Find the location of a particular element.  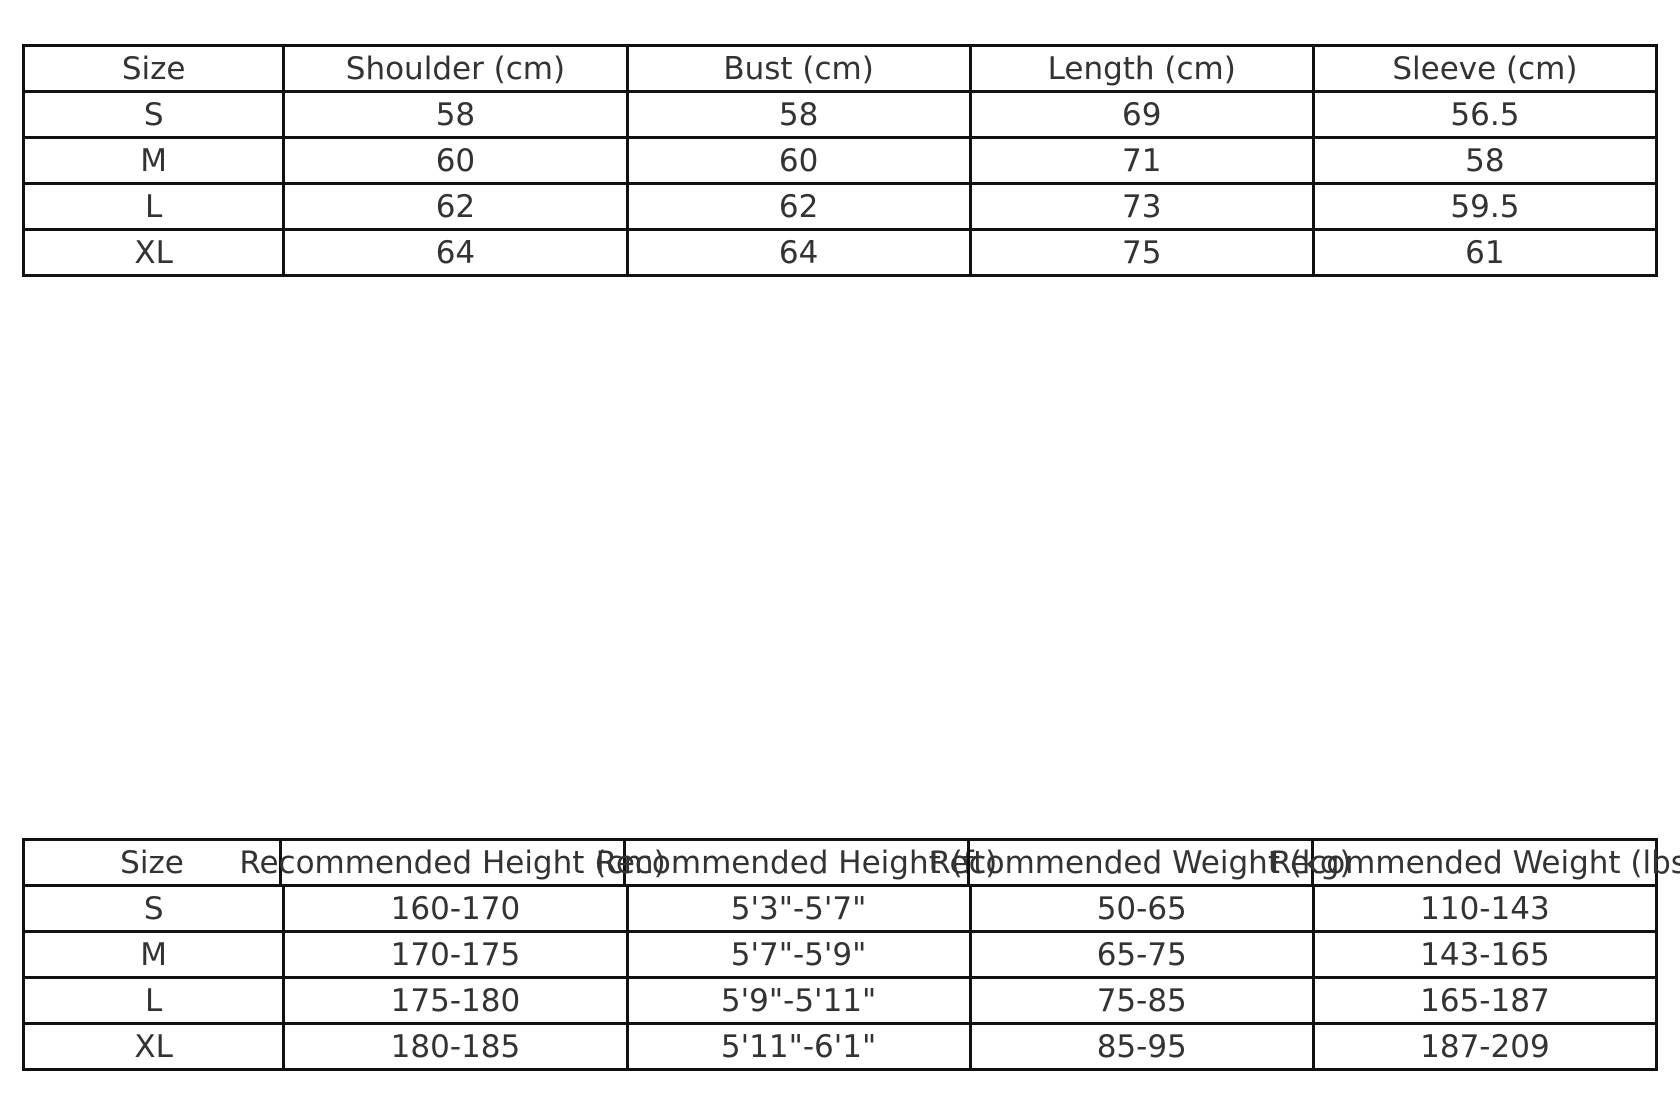

table-cell: 5'3"-5'7" is located at coordinates (797, 908).